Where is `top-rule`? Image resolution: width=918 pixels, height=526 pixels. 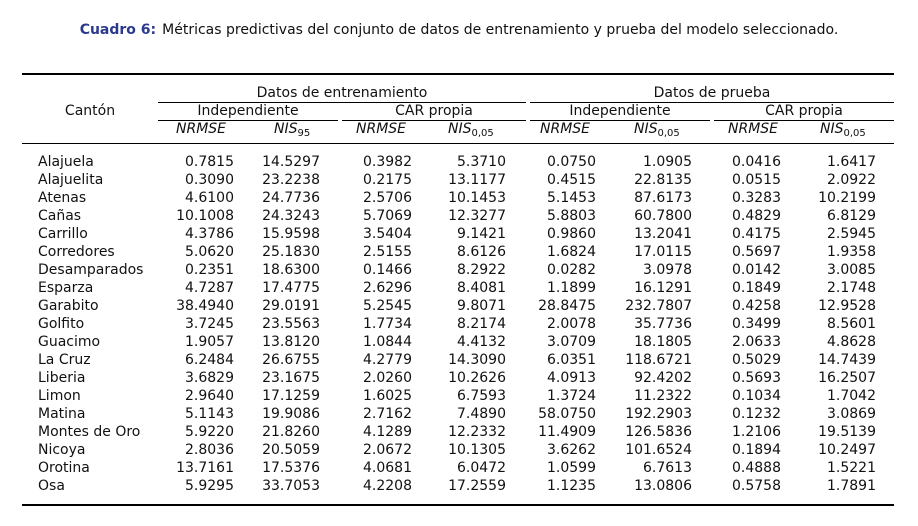 top-rule is located at coordinates (458, 74).